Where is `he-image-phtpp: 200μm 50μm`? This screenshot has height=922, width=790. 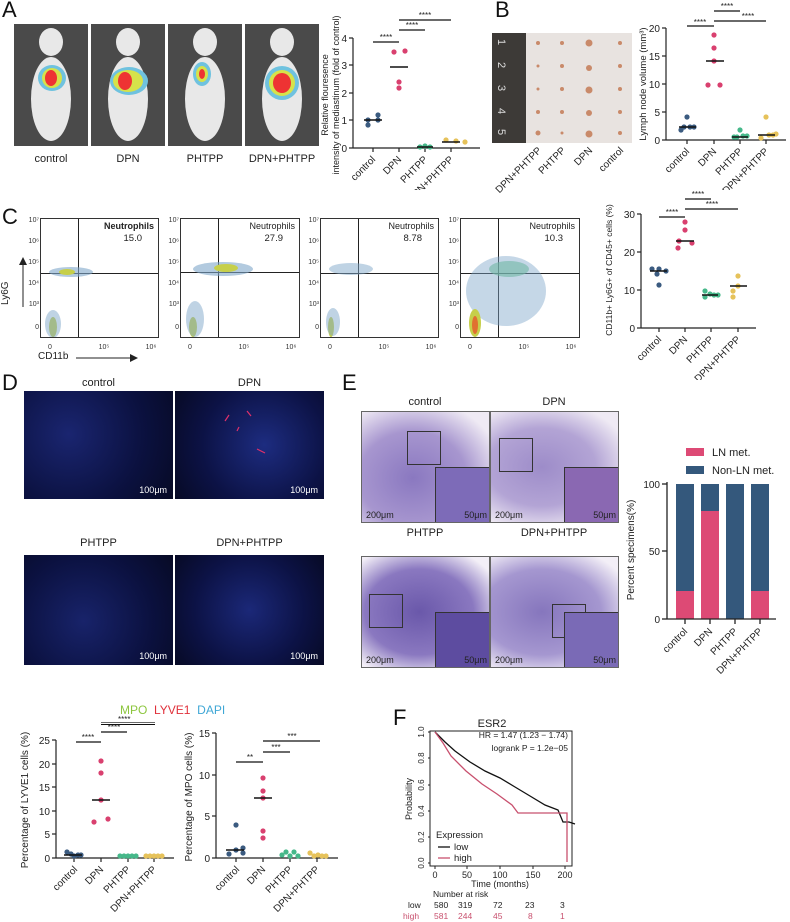 he-image-phtpp: 200μm 50μm is located at coordinates (425, 612).